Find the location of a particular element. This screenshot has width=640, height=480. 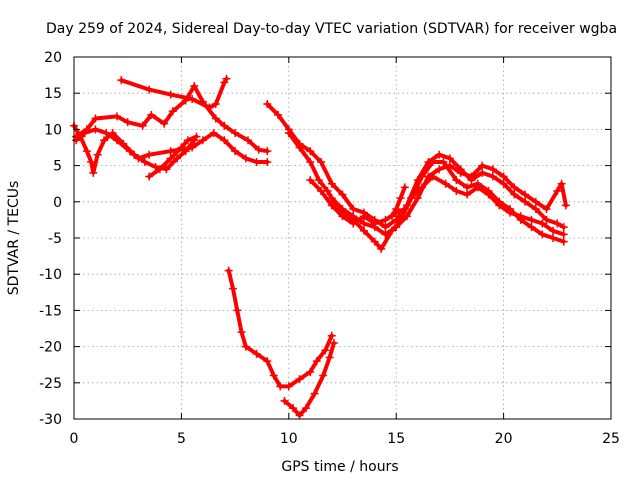

series-trace-k is located at coordinates (280, 328).